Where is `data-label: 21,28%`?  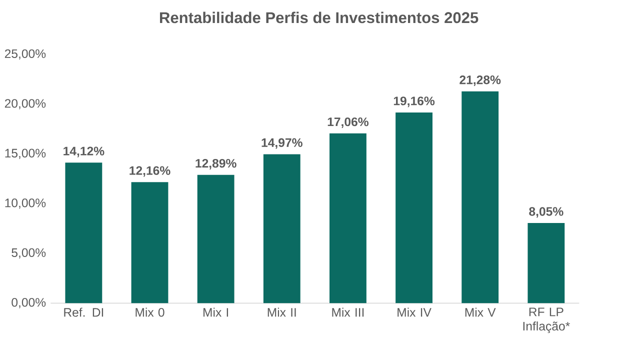
data-label: 21,28% is located at coordinates (480, 80).